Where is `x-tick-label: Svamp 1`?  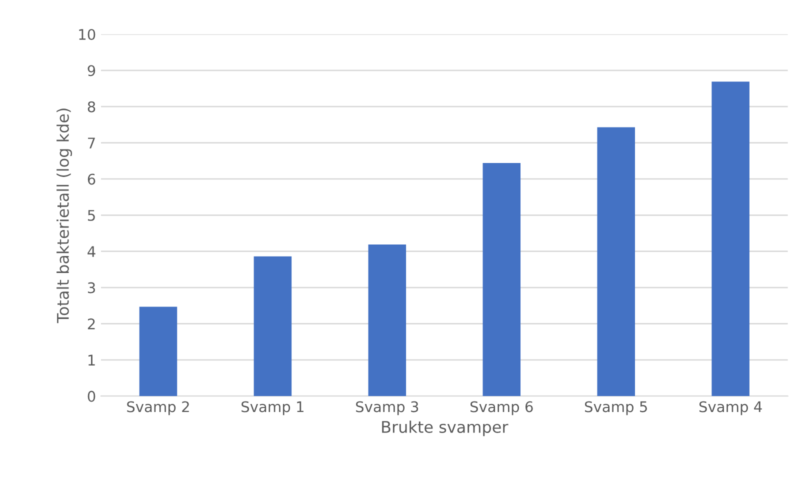
x-tick-label: Svamp 1 is located at coordinates (273, 408).